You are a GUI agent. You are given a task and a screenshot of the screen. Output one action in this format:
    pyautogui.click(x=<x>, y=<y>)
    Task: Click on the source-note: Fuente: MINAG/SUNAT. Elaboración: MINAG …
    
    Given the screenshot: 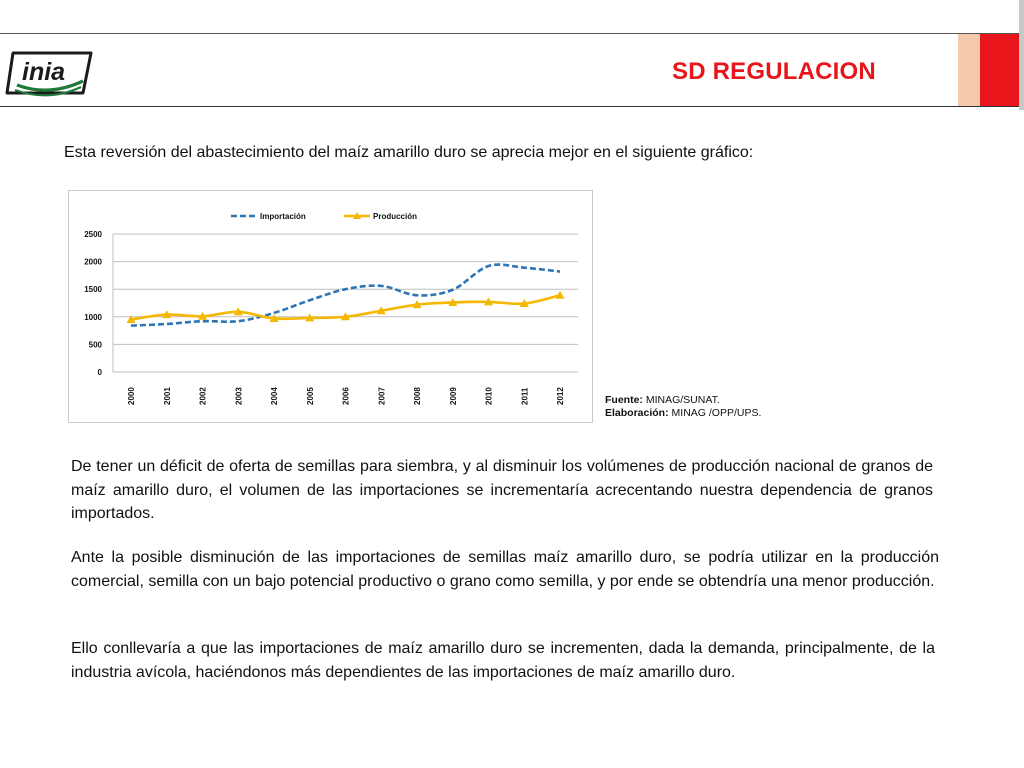 What is the action you would take?
    pyautogui.click(x=683, y=407)
    